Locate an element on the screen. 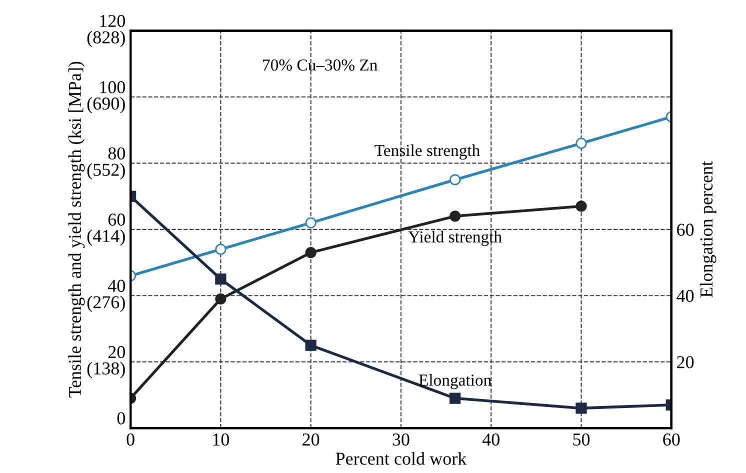 The image size is (746, 473). y3-tick-label: (138) is located at coordinates (106, 370).